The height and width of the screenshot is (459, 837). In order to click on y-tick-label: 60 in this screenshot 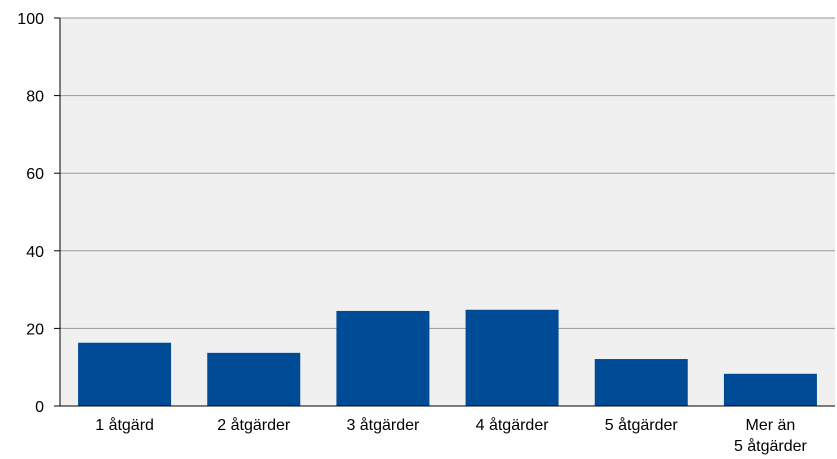, I will do `click(35, 174)`.